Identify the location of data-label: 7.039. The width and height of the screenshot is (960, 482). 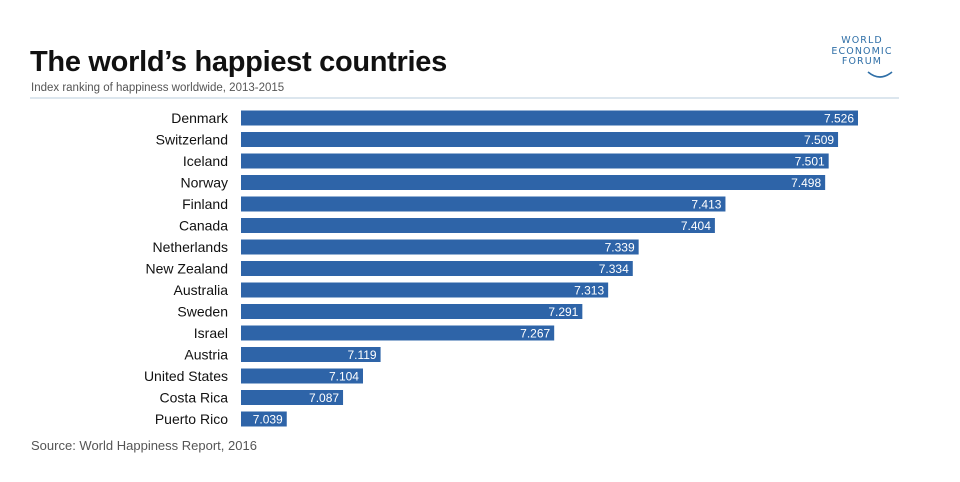
(268, 420).